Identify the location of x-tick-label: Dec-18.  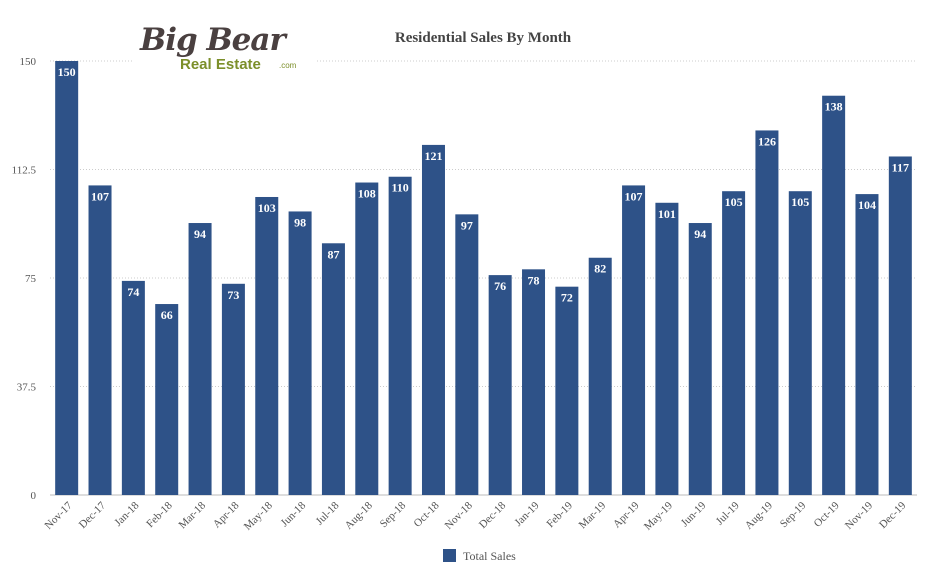
(493, 515).